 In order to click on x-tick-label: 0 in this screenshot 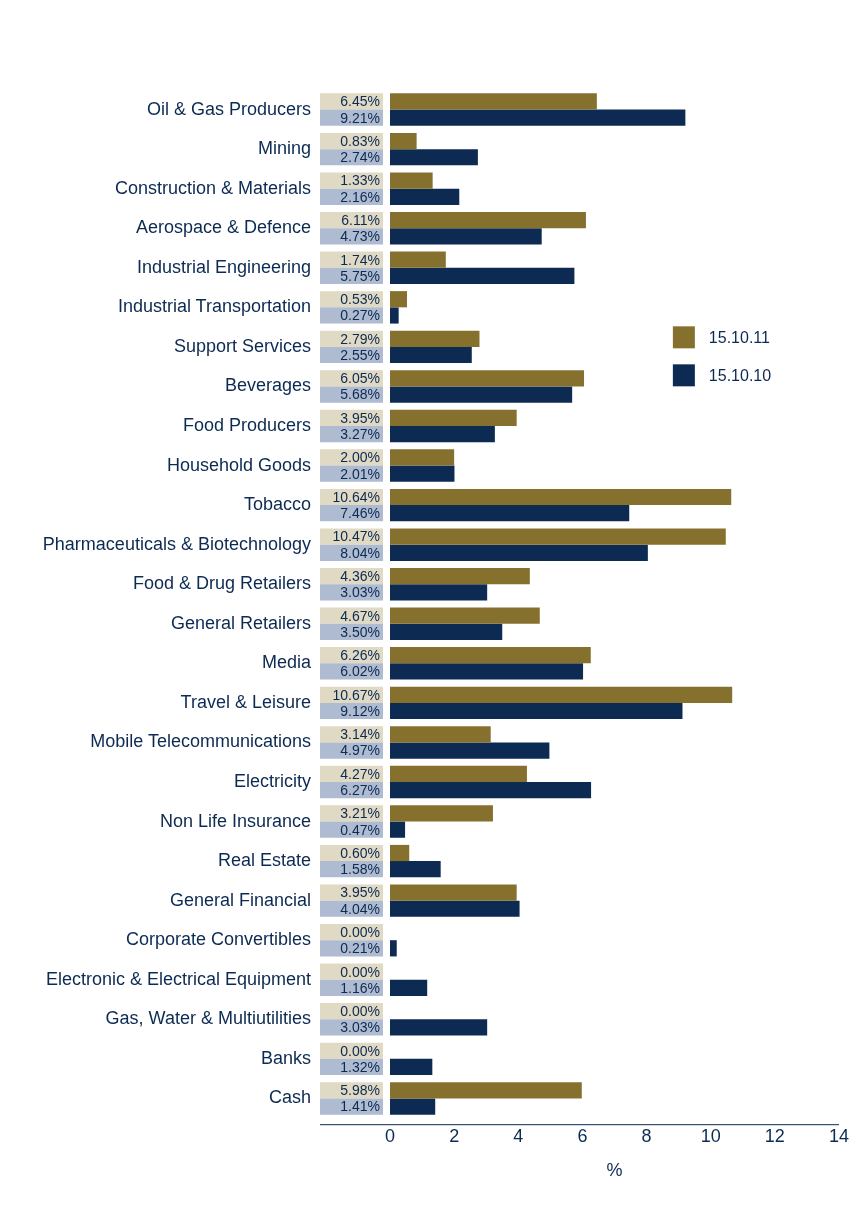, I will do `click(390, 1135)`.